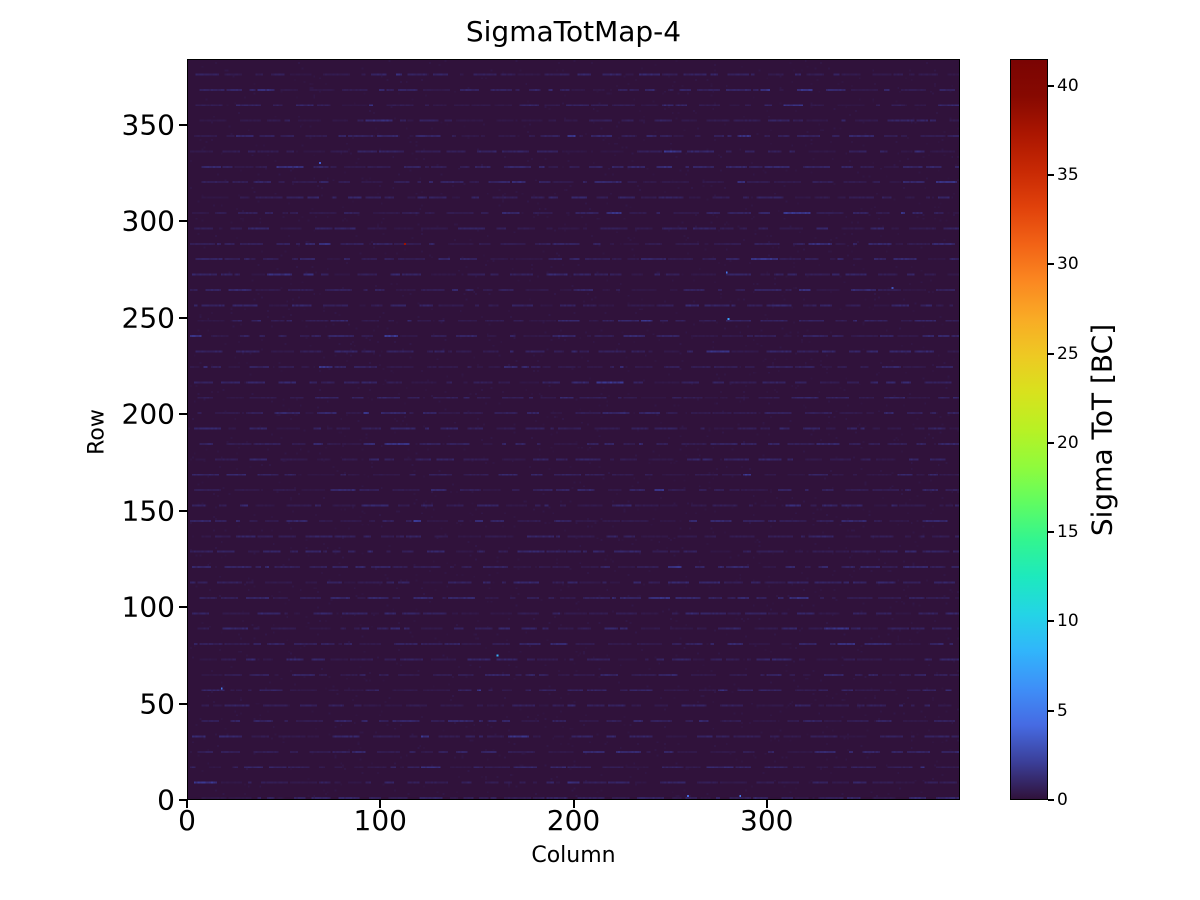 The width and height of the screenshot is (1200, 900). What do you see at coordinates (1068, 621) in the screenshot?
I see `colorbar-tick-label: 10` at bounding box center [1068, 621].